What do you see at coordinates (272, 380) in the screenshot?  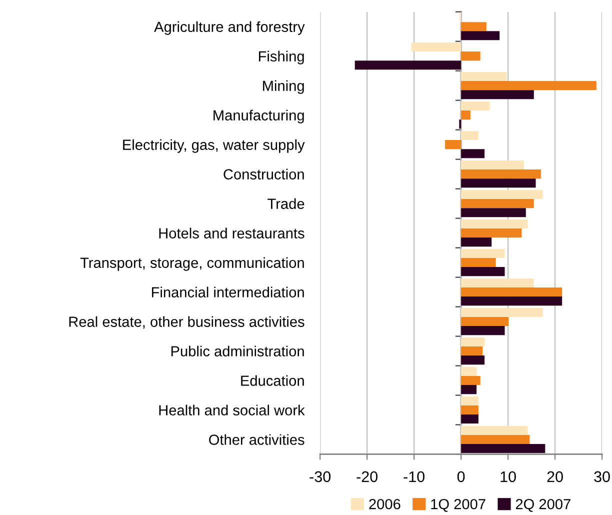 I see `y-tick-label: Education` at bounding box center [272, 380].